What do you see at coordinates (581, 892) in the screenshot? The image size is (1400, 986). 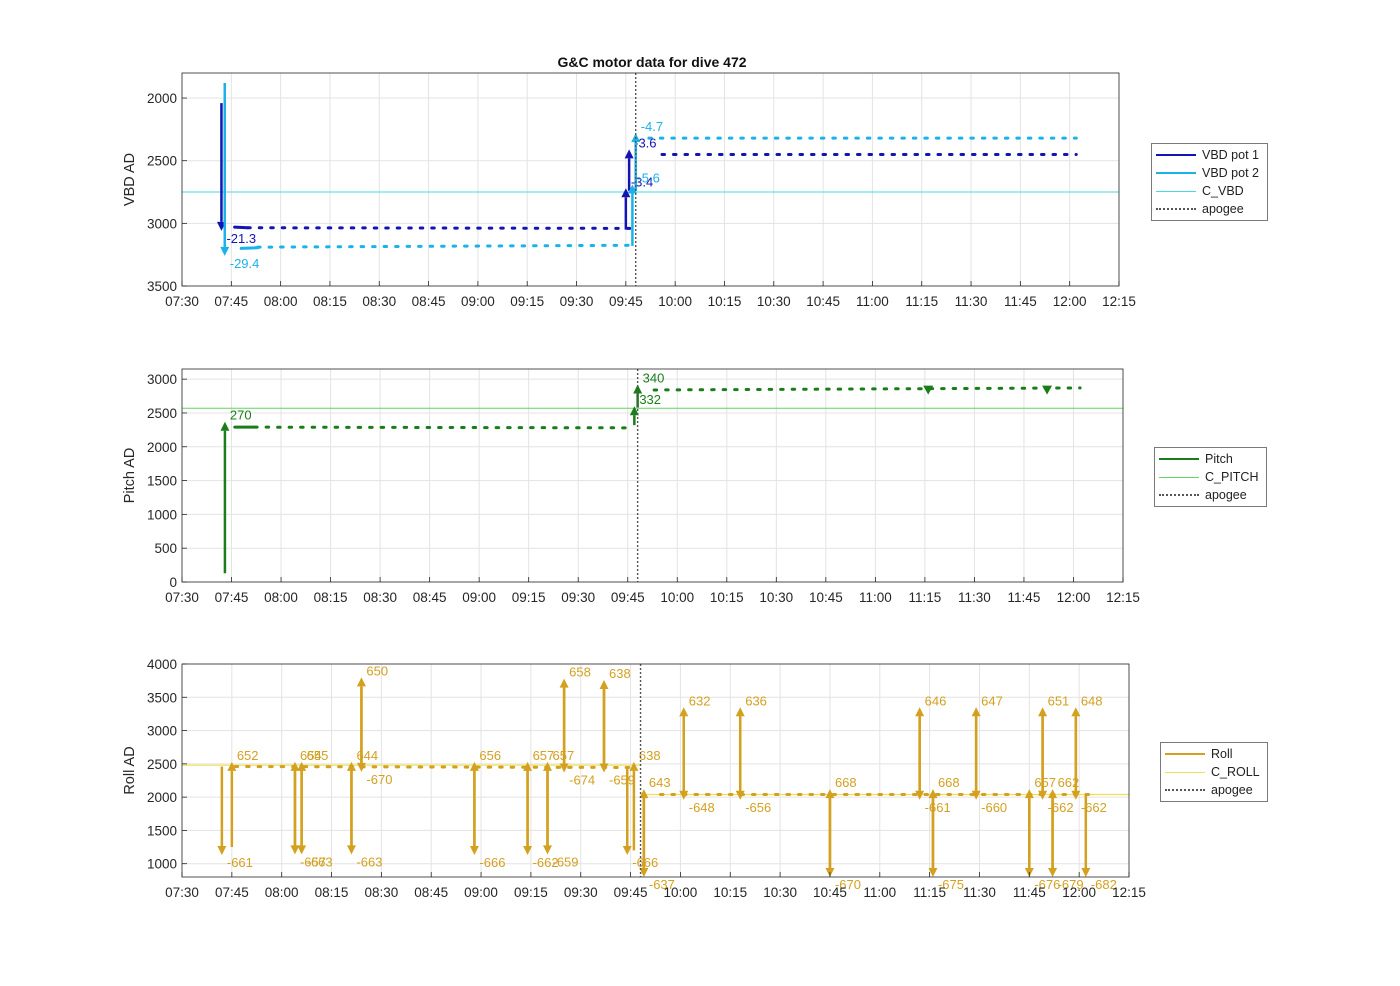 I see `x-tick-label: 09:30` at bounding box center [581, 892].